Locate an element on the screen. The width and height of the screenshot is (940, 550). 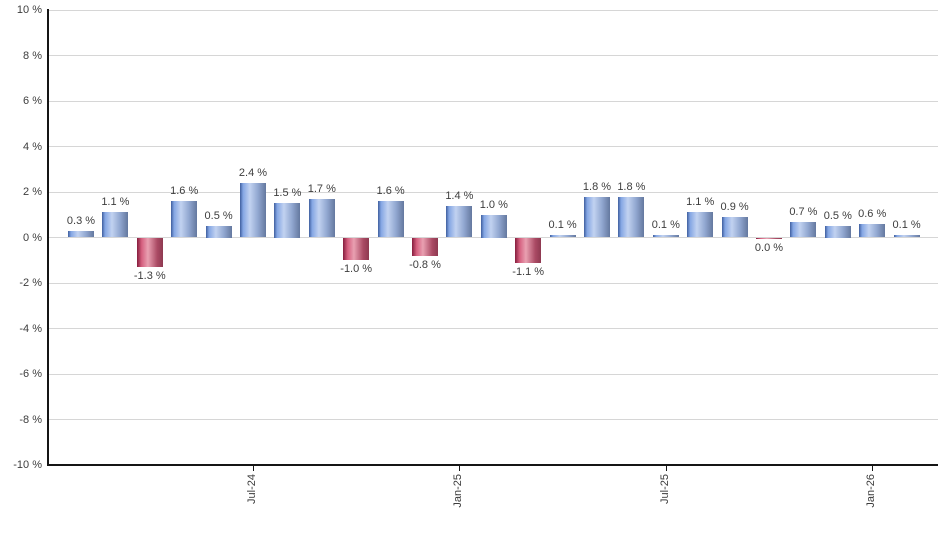
bar-value-label: -1.3 % is located at coordinates (149, 276).